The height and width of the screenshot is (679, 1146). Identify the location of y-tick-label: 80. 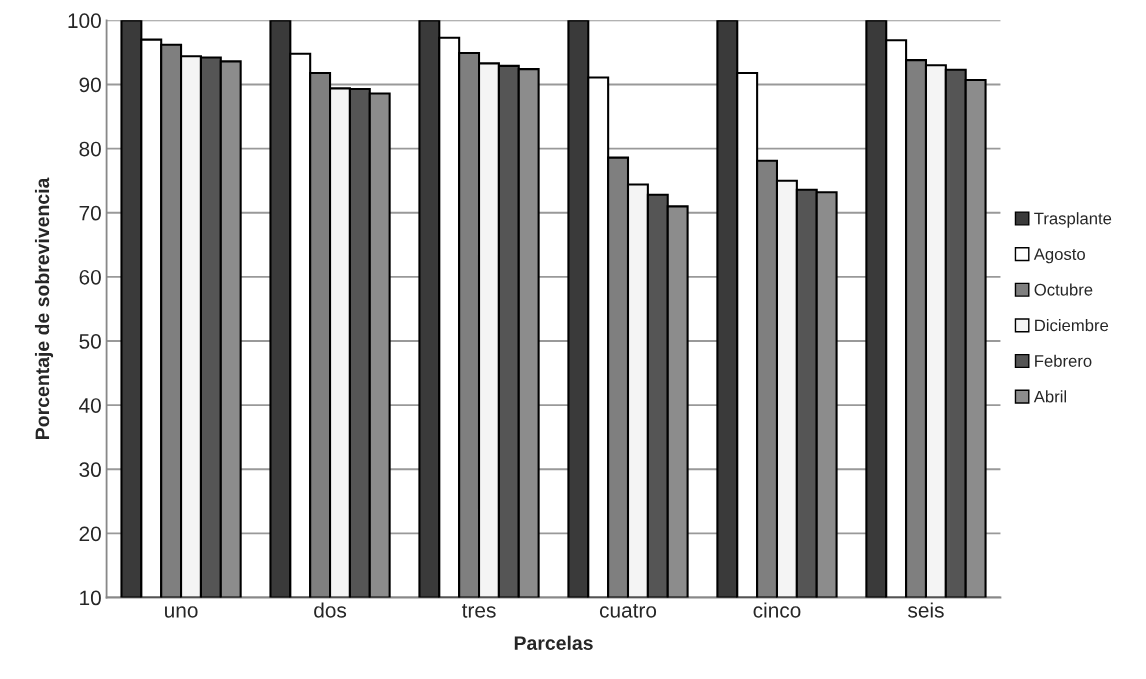
(90, 149).